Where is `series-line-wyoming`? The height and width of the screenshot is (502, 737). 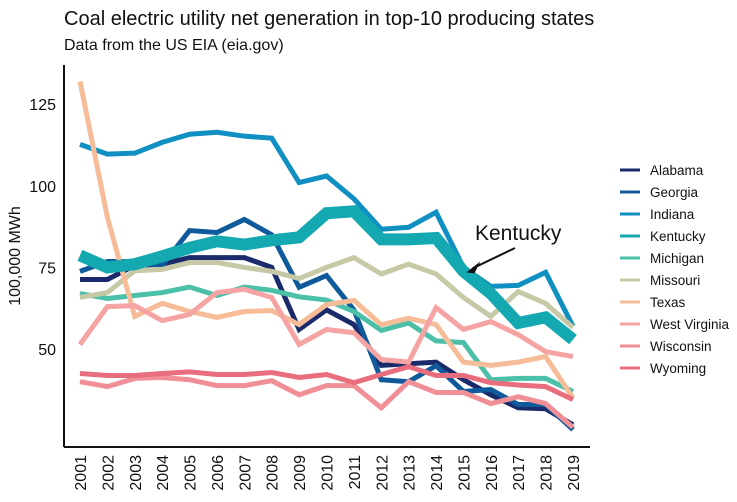
series-line-wyoming is located at coordinates (327, 383).